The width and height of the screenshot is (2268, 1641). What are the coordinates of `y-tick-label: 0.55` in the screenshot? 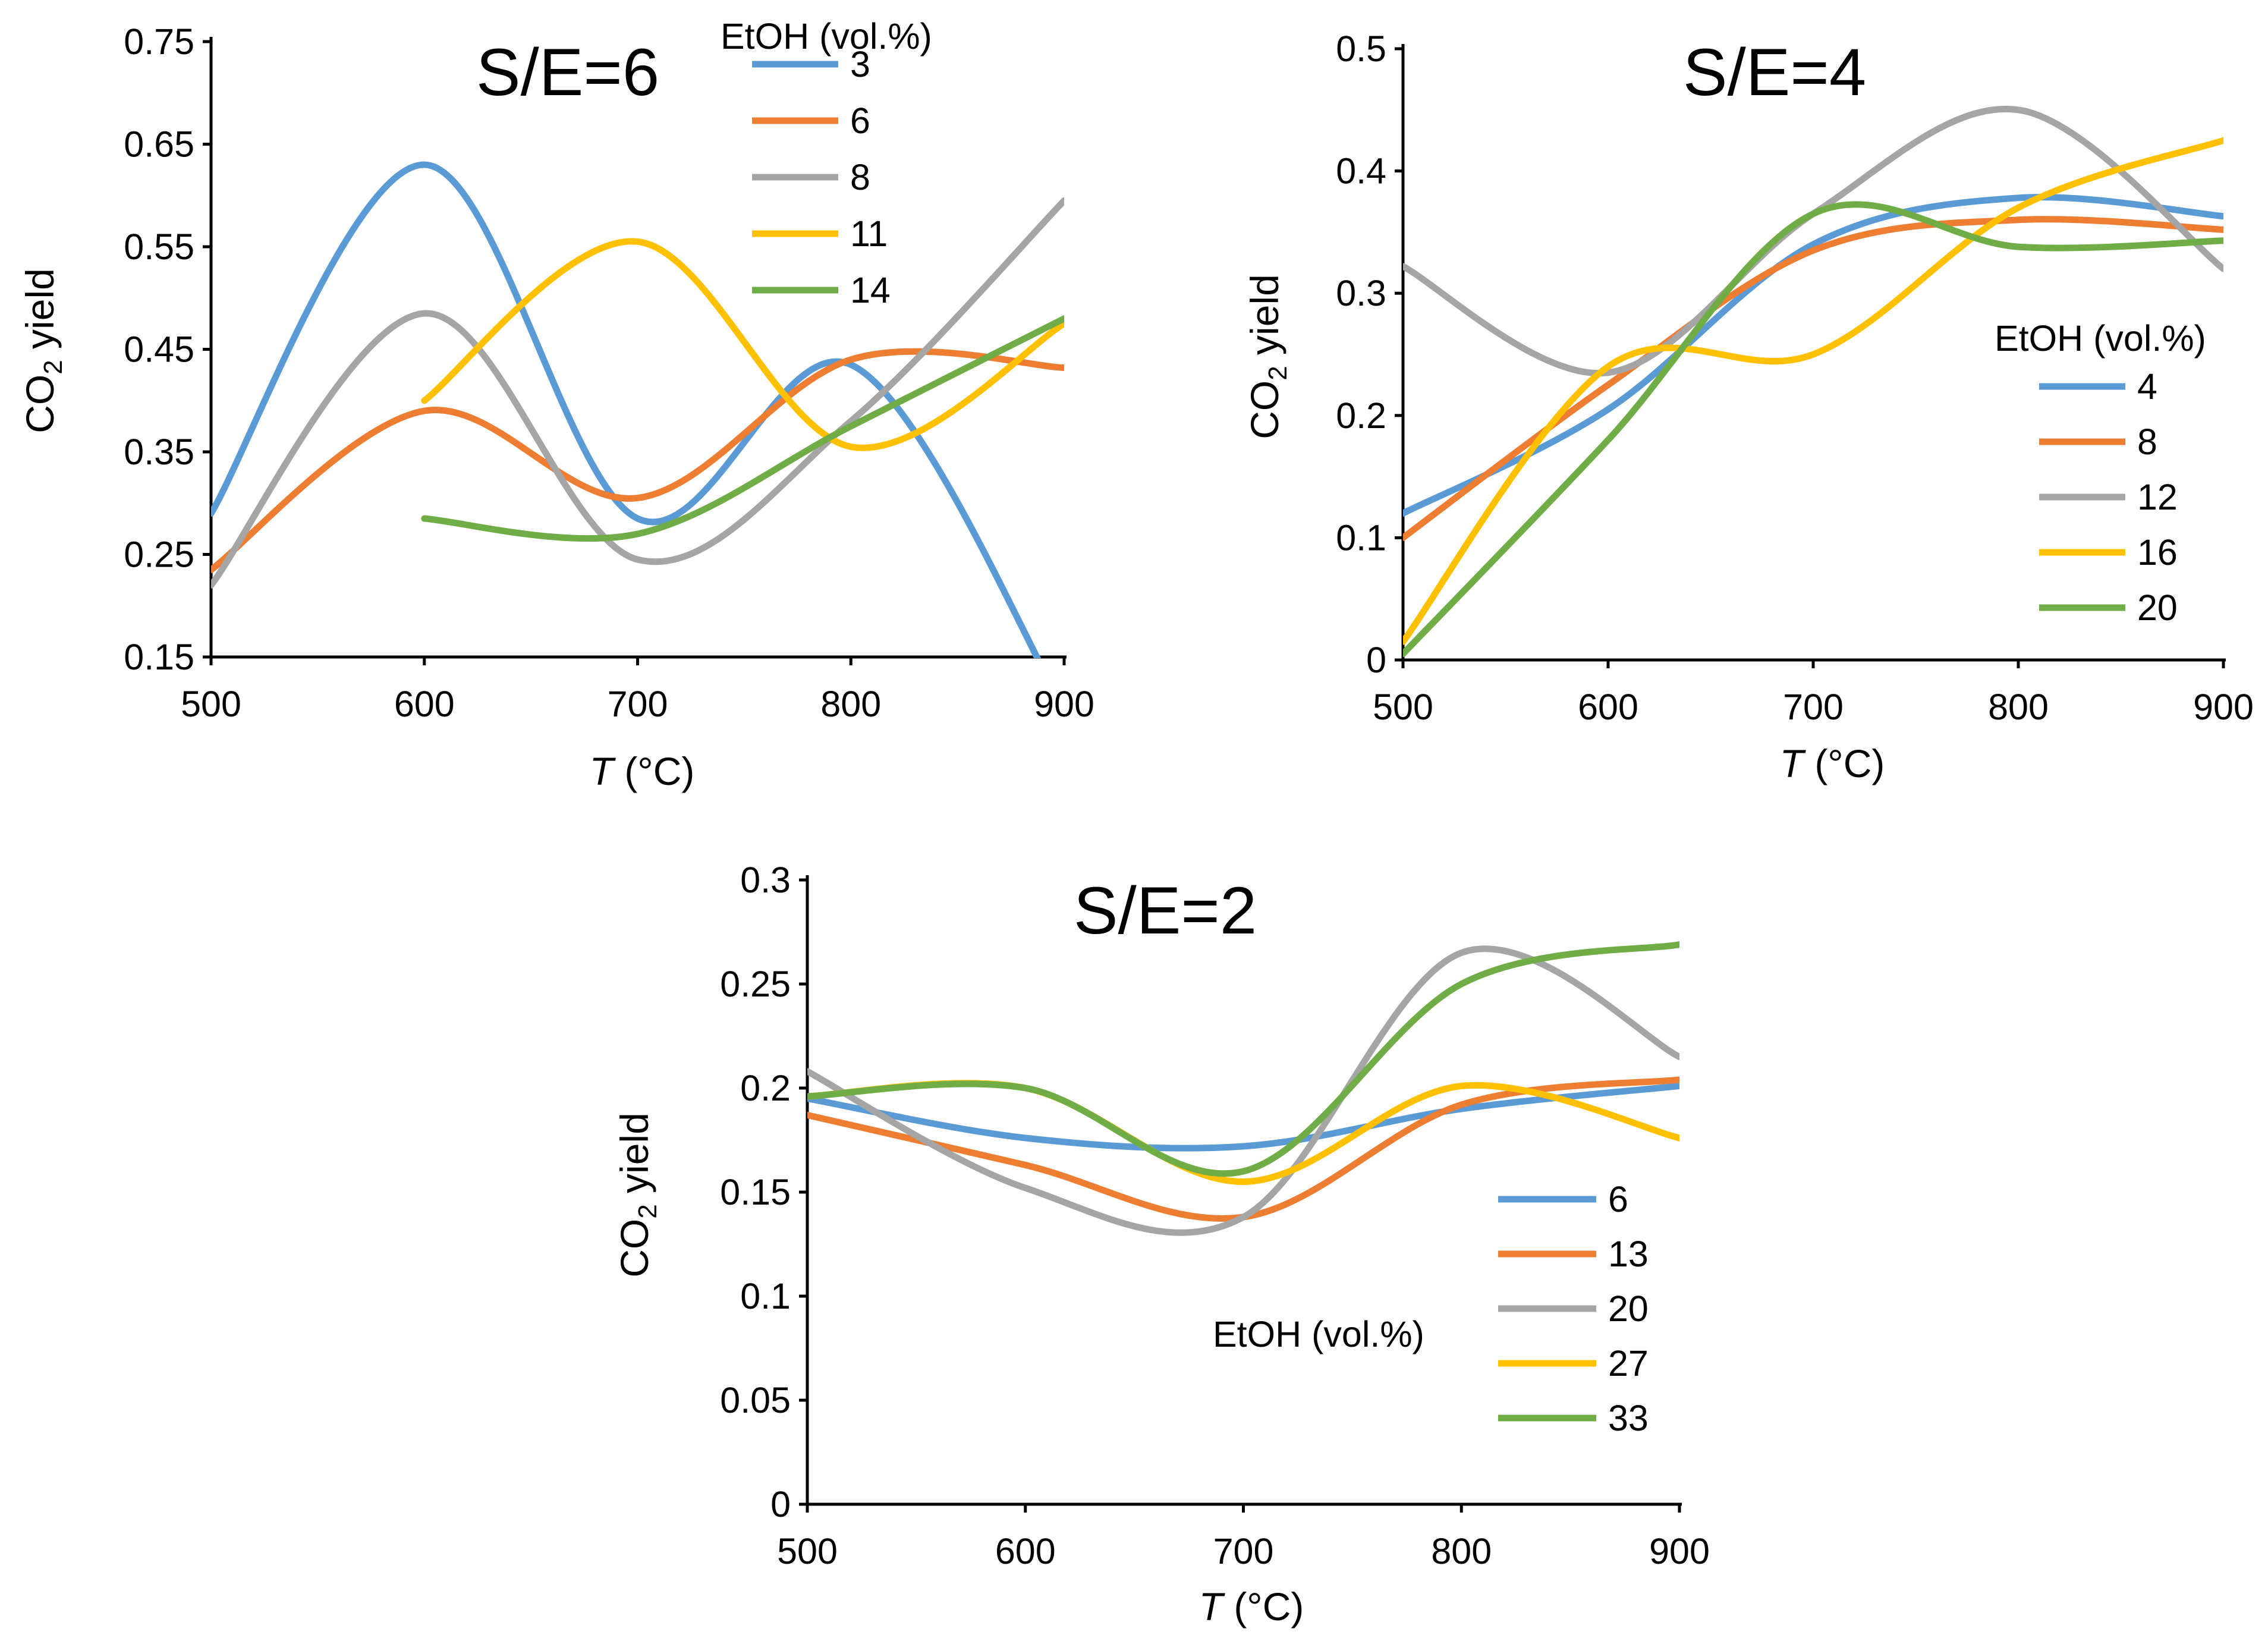 It's located at (159, 247).